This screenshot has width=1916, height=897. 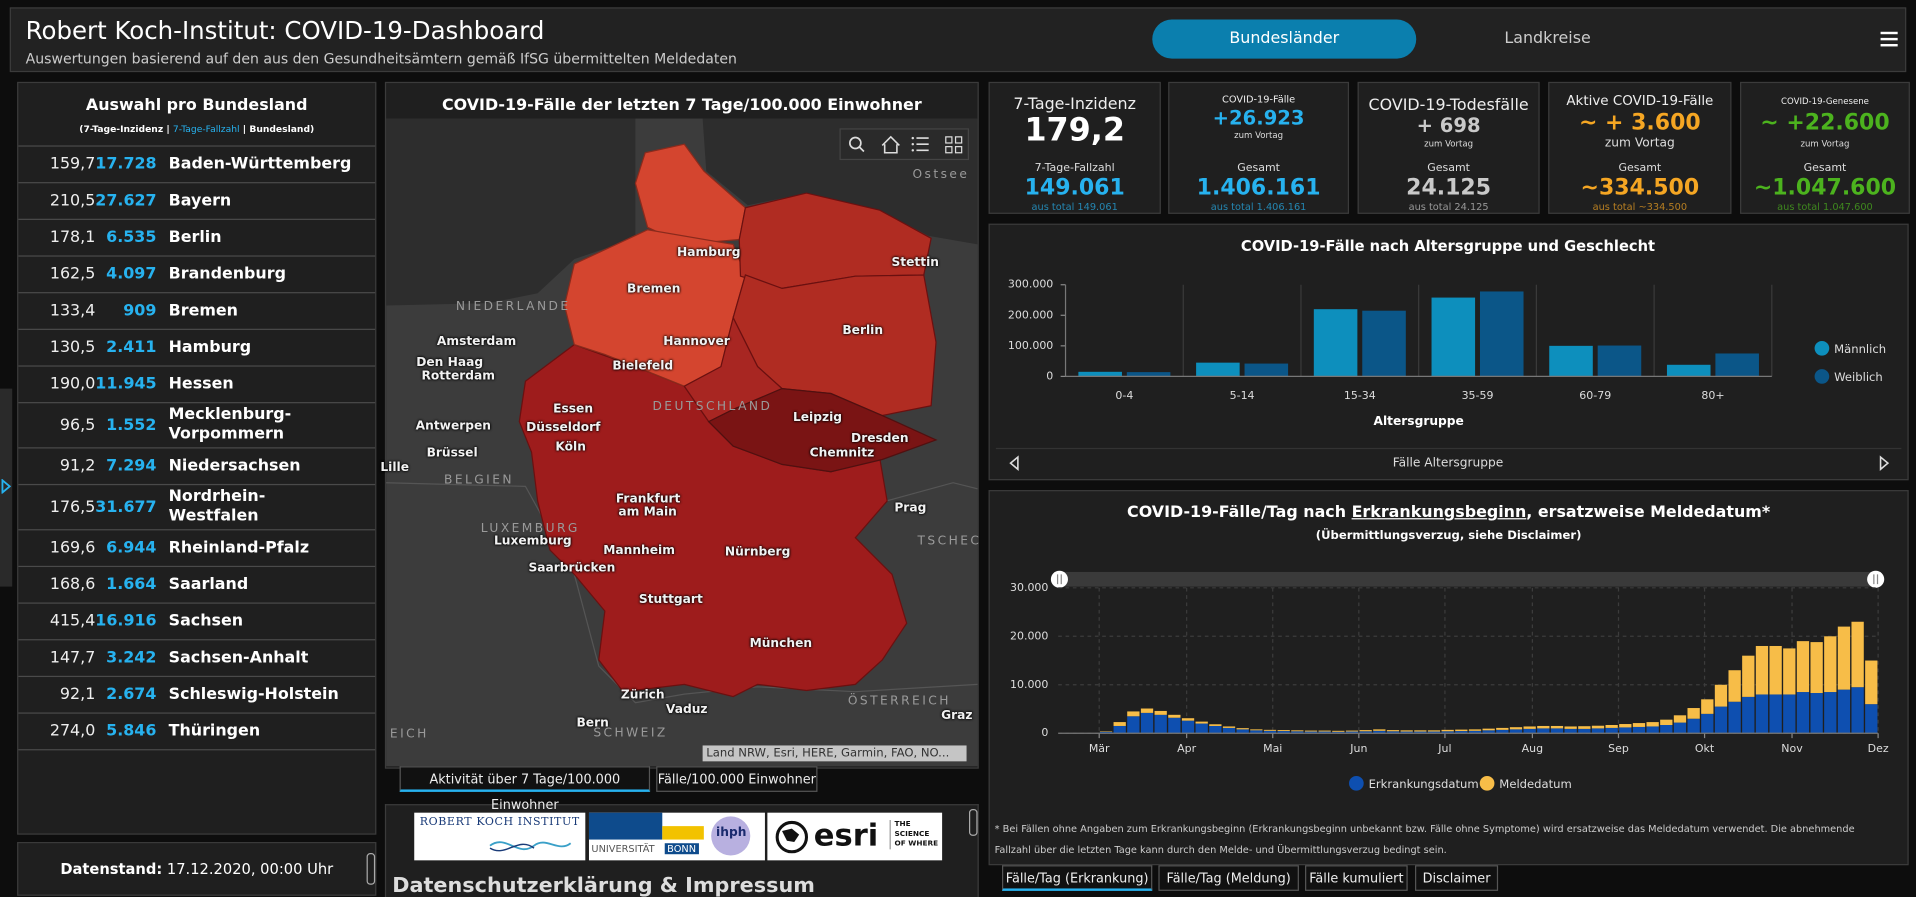 I want to click on state-row: 133,4 909 Bremen, so click(x=197, y=311).